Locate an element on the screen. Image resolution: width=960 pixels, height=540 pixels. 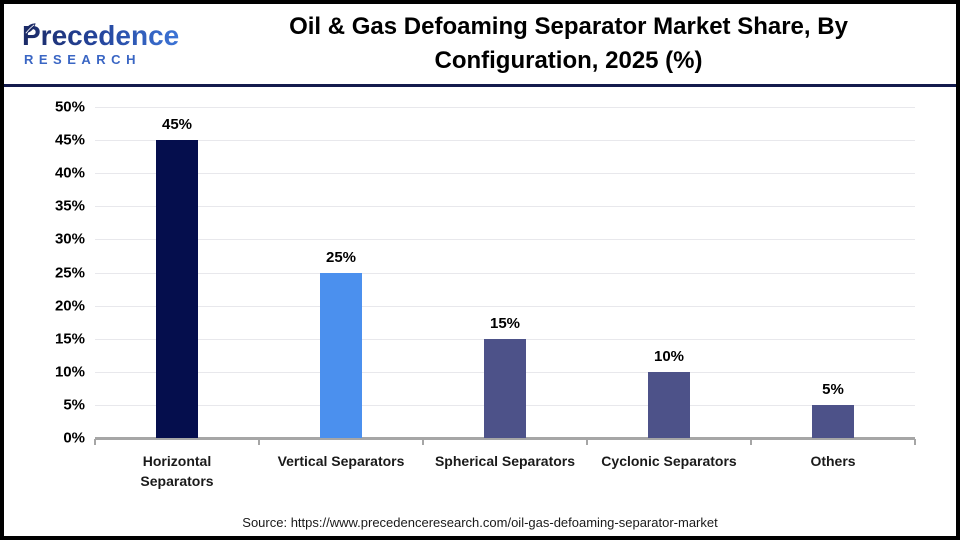
bar-value-label: 15% is located at coordinates (505, 323).